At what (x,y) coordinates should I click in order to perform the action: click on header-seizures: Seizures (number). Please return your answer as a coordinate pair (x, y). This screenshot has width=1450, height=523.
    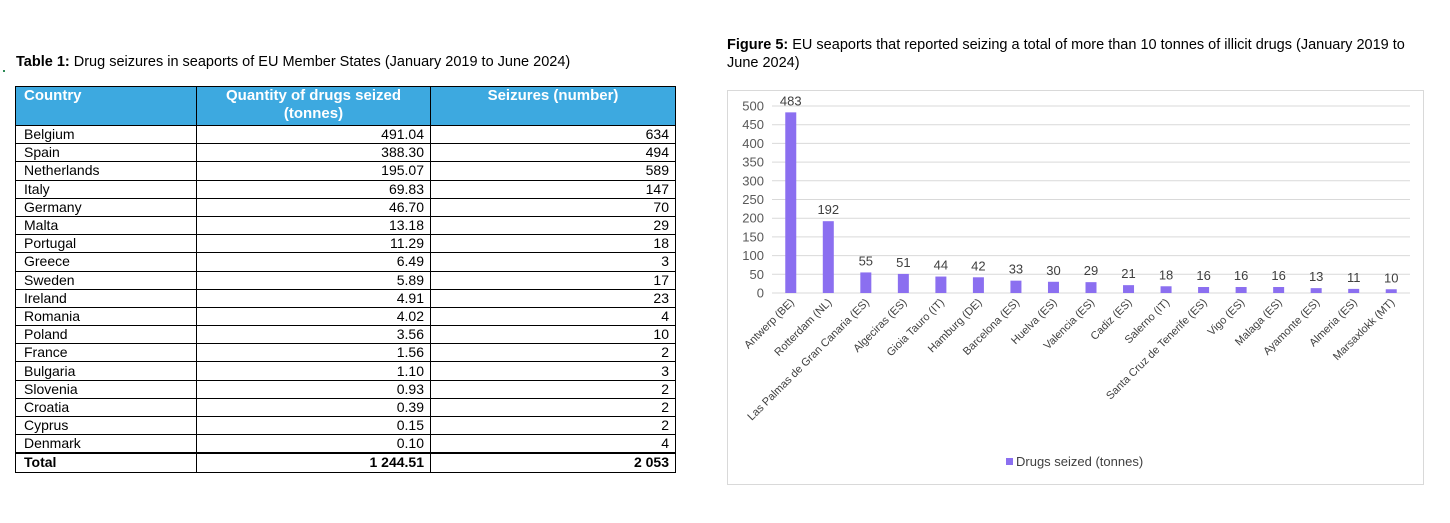
    Looking at the image, I should click on (553, 106).